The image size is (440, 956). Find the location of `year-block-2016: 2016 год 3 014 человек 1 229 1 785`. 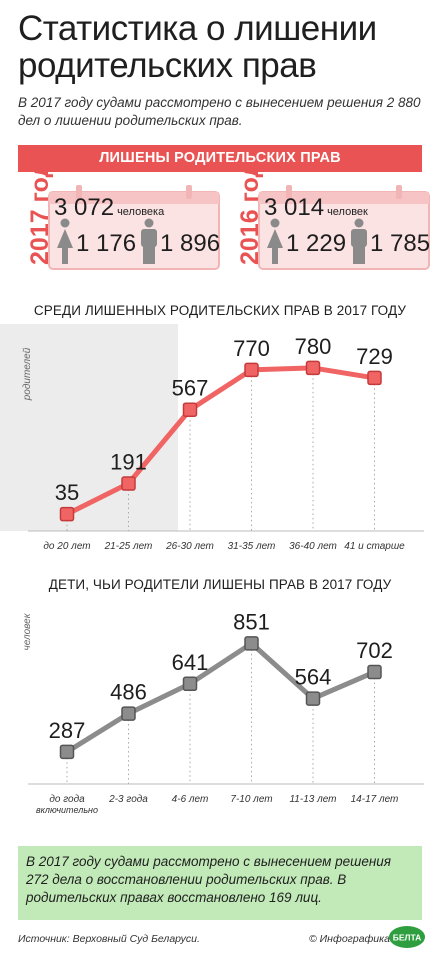

year-block-2016: 2016 год 3 014 человек 1 229 1 785 is located at coordinates (329, 217).